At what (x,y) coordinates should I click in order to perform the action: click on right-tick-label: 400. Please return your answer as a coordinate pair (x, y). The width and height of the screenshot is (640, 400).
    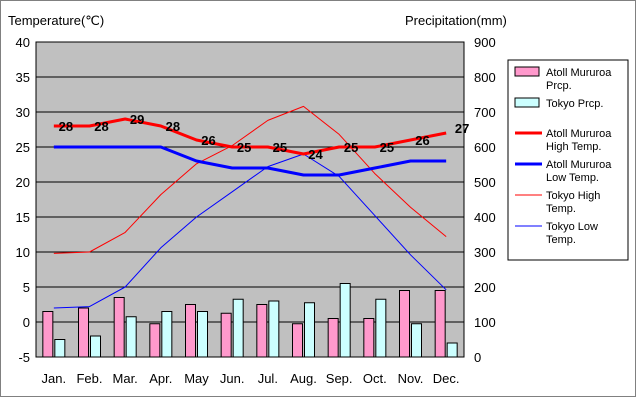
    Looking at the image, I should click on (485, 217).